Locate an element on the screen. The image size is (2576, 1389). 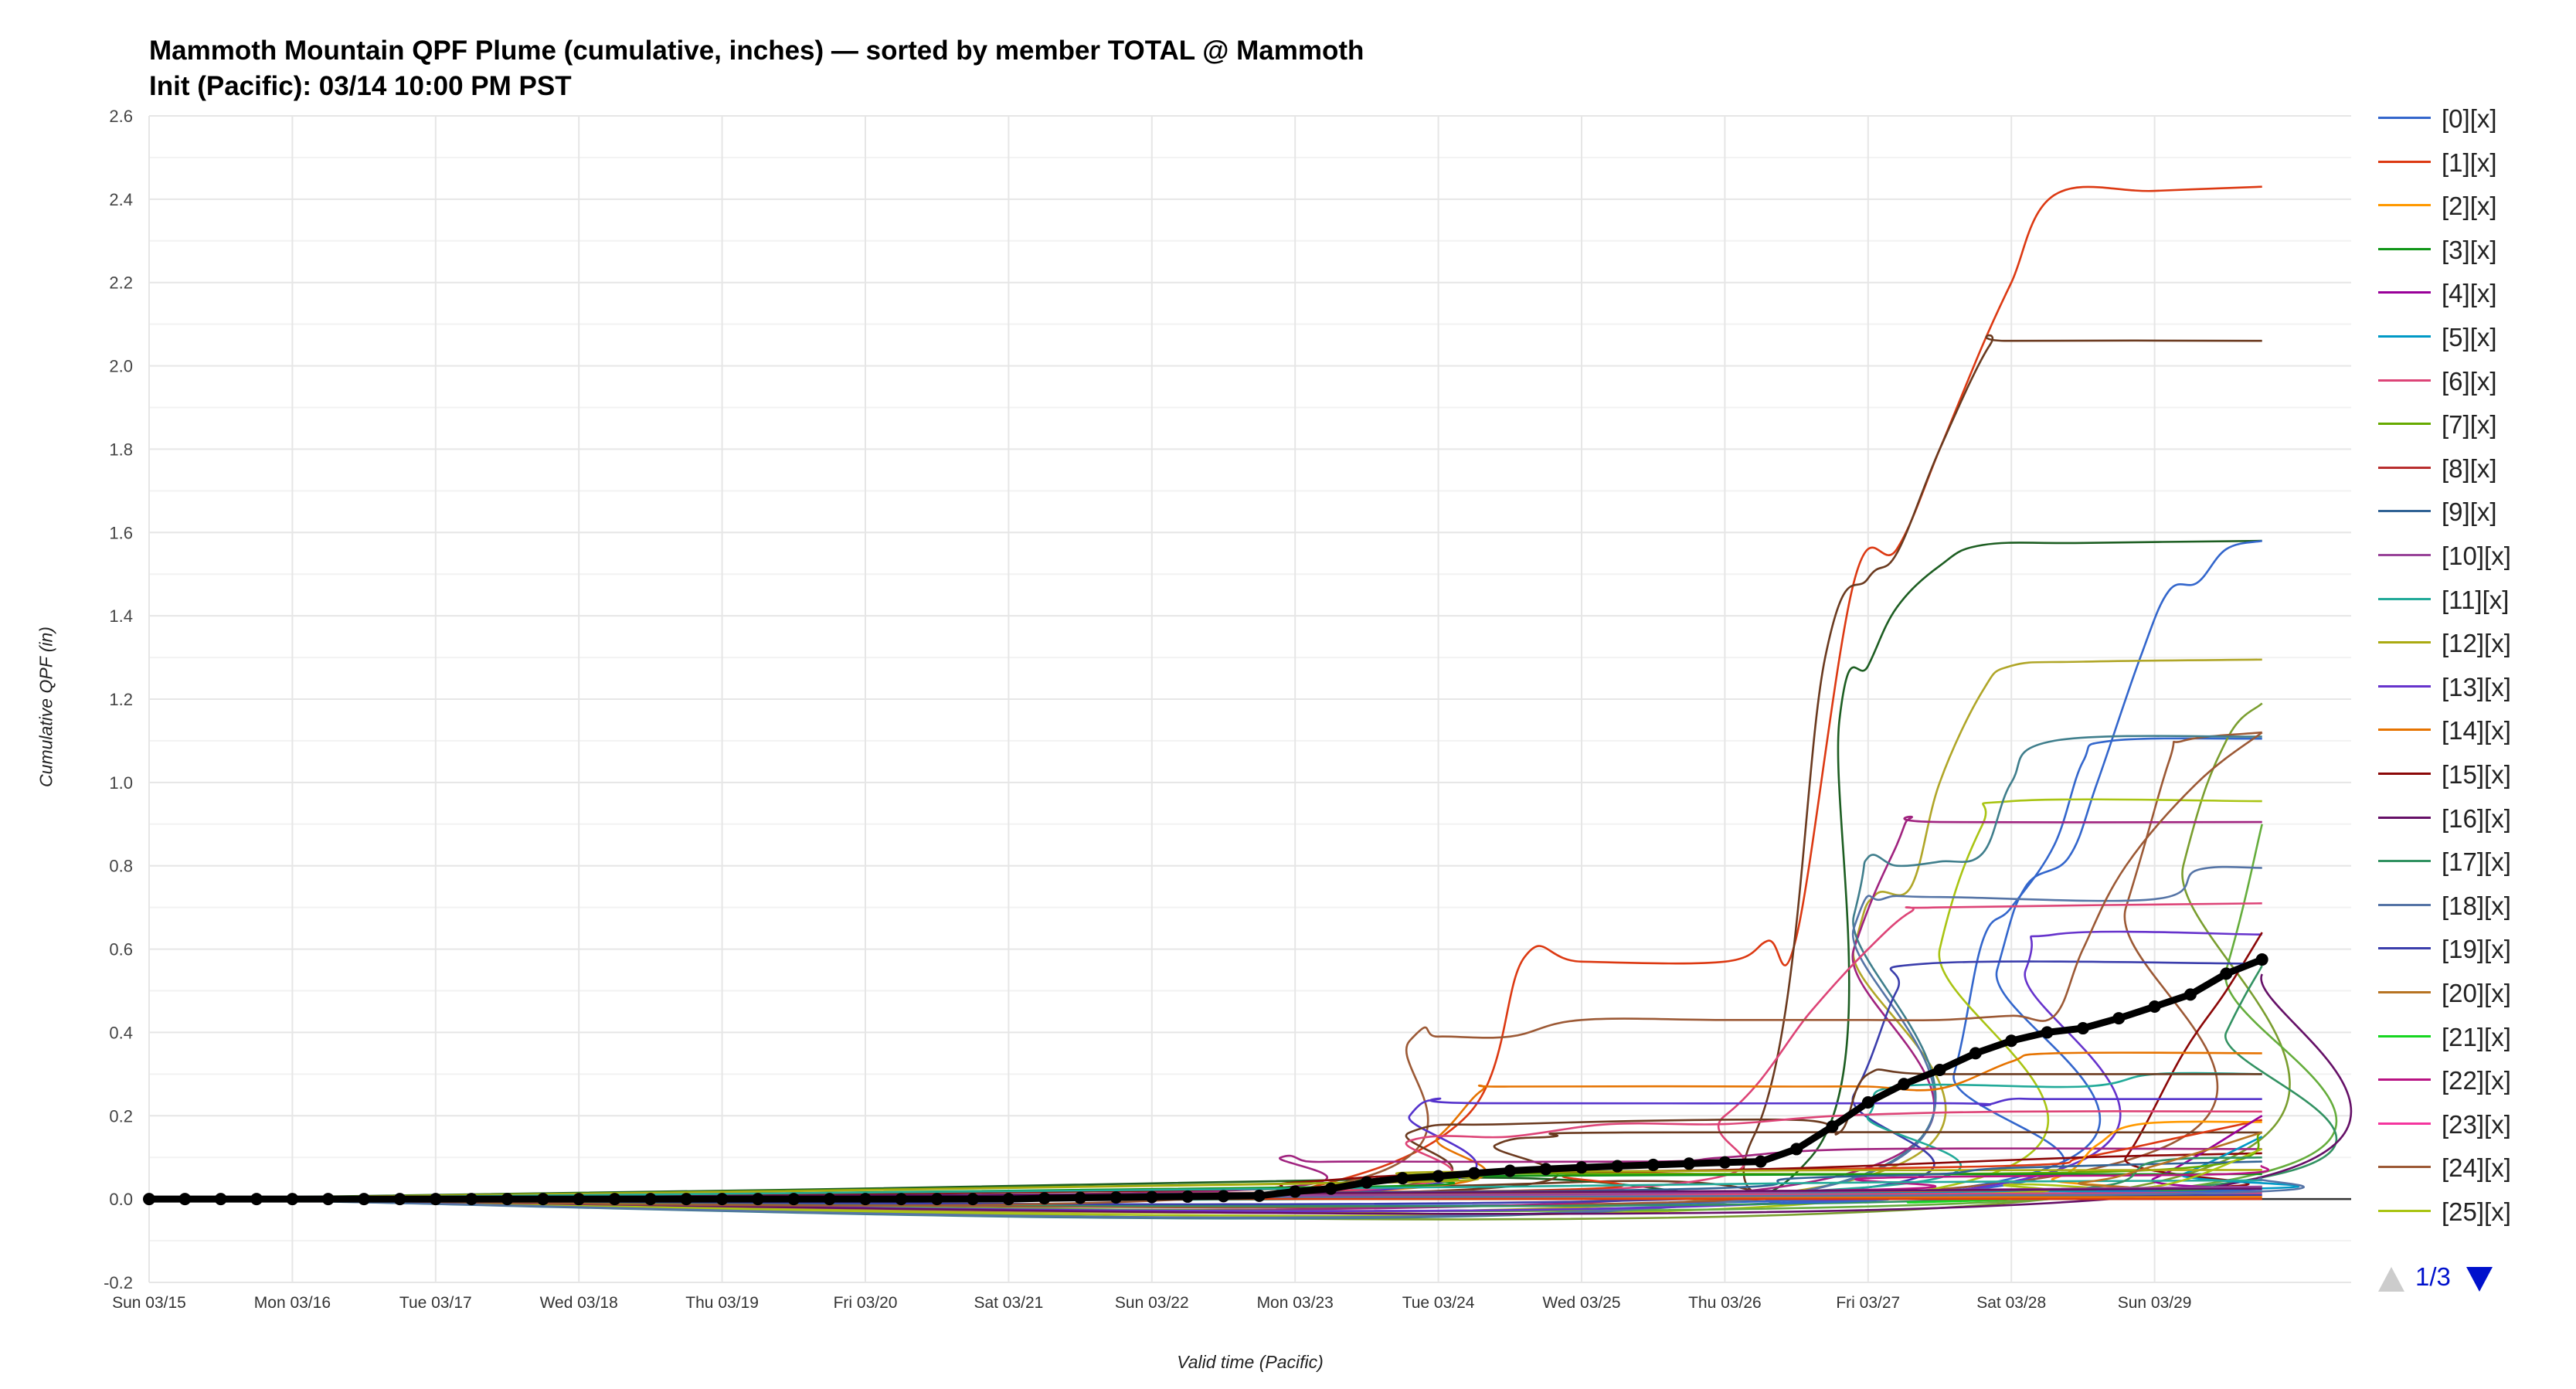
x-tick-label: Mon 03/23 is located at coordinates (1295, 1303).